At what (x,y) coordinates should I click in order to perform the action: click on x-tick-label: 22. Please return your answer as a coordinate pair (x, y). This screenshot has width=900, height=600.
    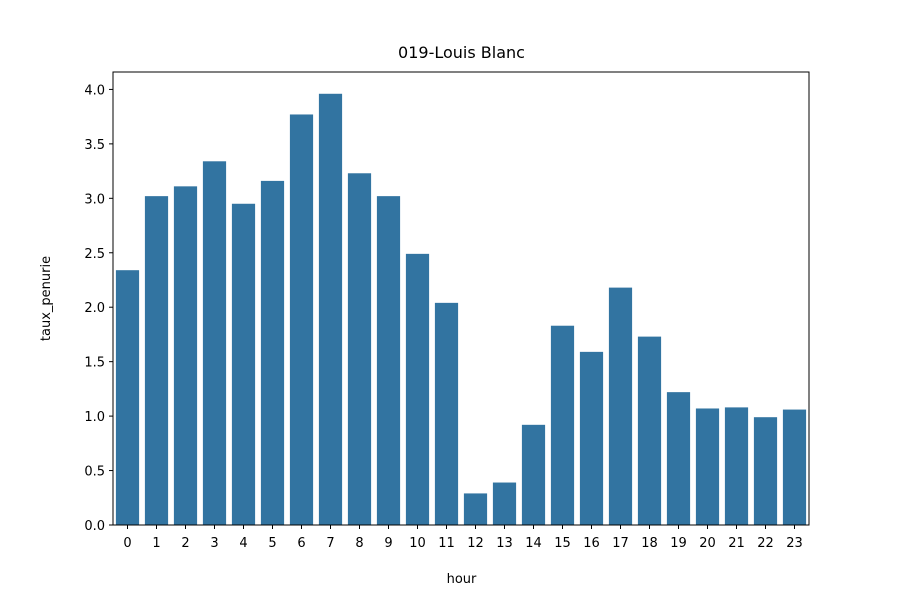
    Looking at the image, I should click on (765, 543).